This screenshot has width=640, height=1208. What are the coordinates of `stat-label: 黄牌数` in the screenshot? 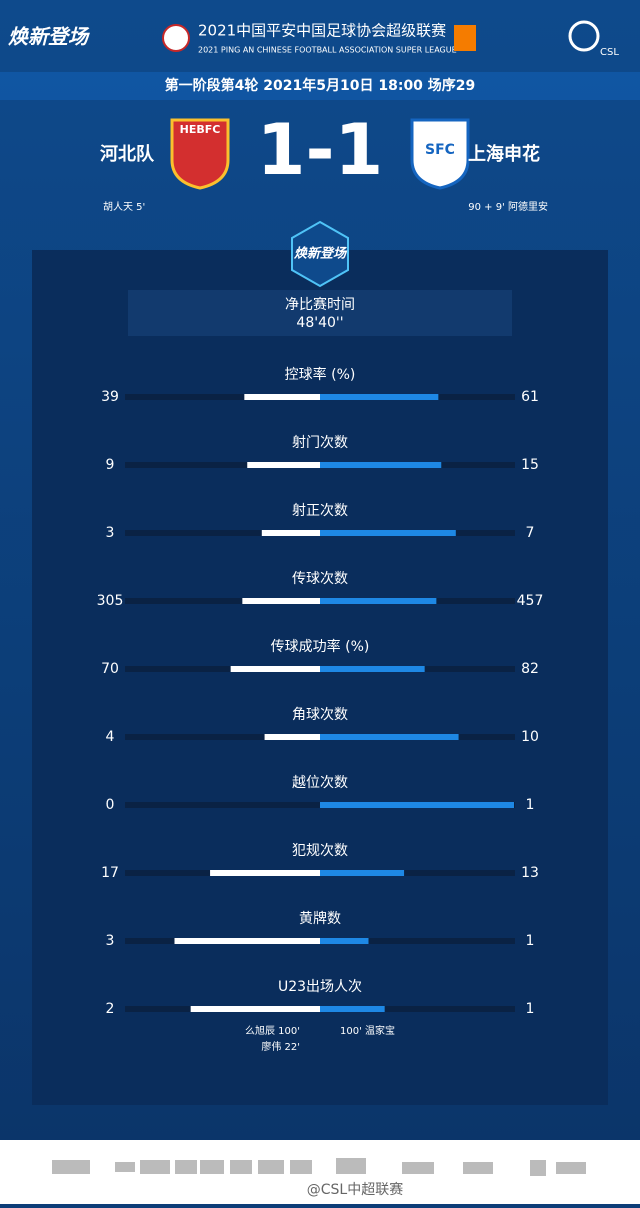 It's located at (320, 918).